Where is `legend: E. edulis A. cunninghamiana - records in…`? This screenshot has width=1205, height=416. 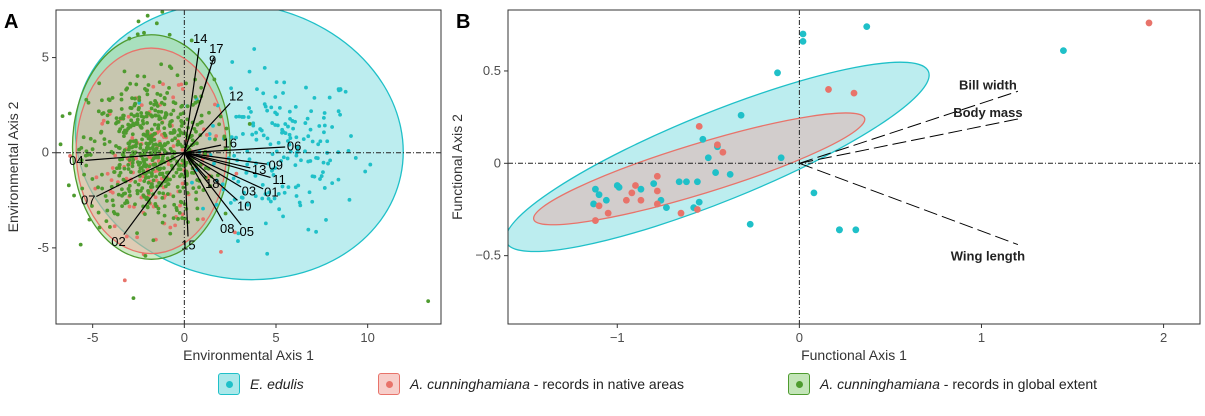 legend: E. edulis A. cunninghamiana - records in… is located at coordinates (602, 389).